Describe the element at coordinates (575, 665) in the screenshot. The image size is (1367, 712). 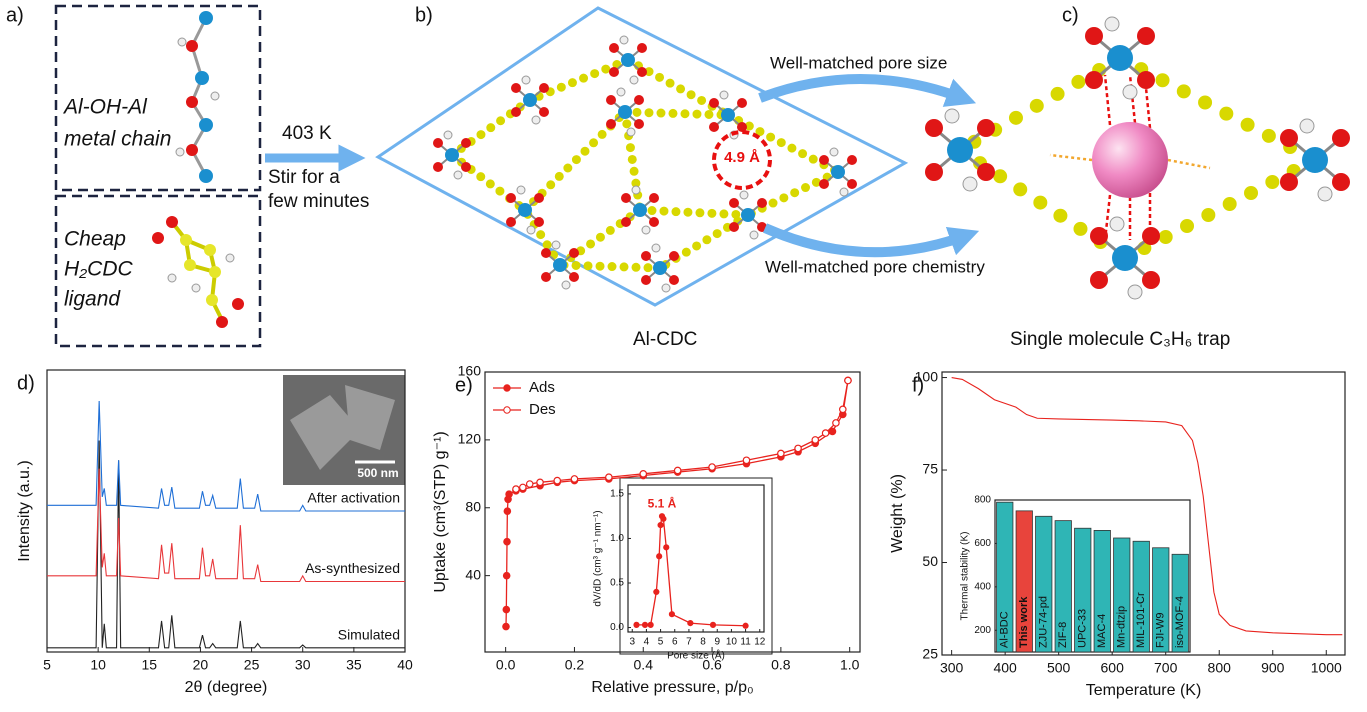
I see `x-tick-label: 0.2` at that location.